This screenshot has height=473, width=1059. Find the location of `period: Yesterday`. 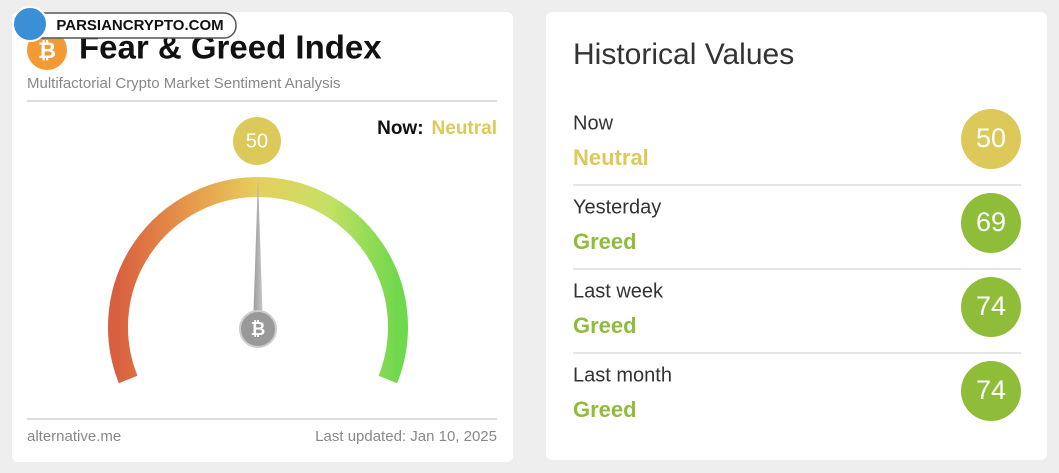

period: Yesterday is located at coordinates (617, 207).